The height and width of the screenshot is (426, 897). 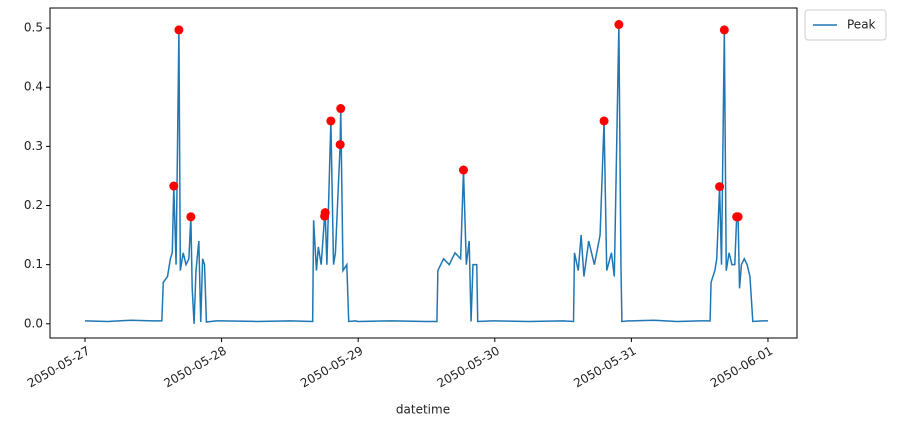 I want to click on x-tick-label: 2050-05-29, so click(x=331, y=367).